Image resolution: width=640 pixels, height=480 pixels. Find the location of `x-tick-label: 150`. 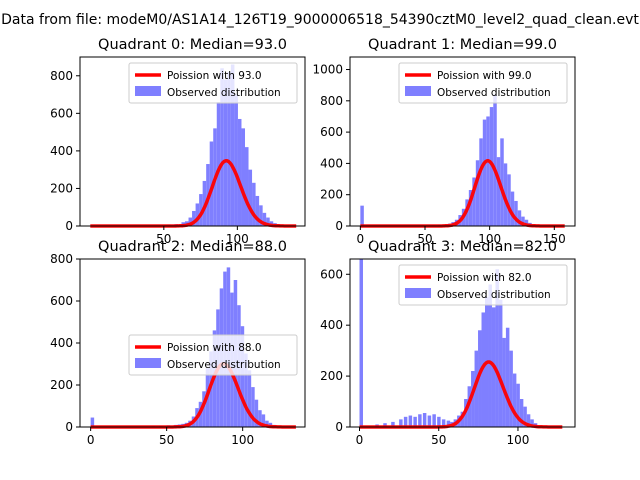

x-tick-label: 150 is located at coordinates (554, 239).